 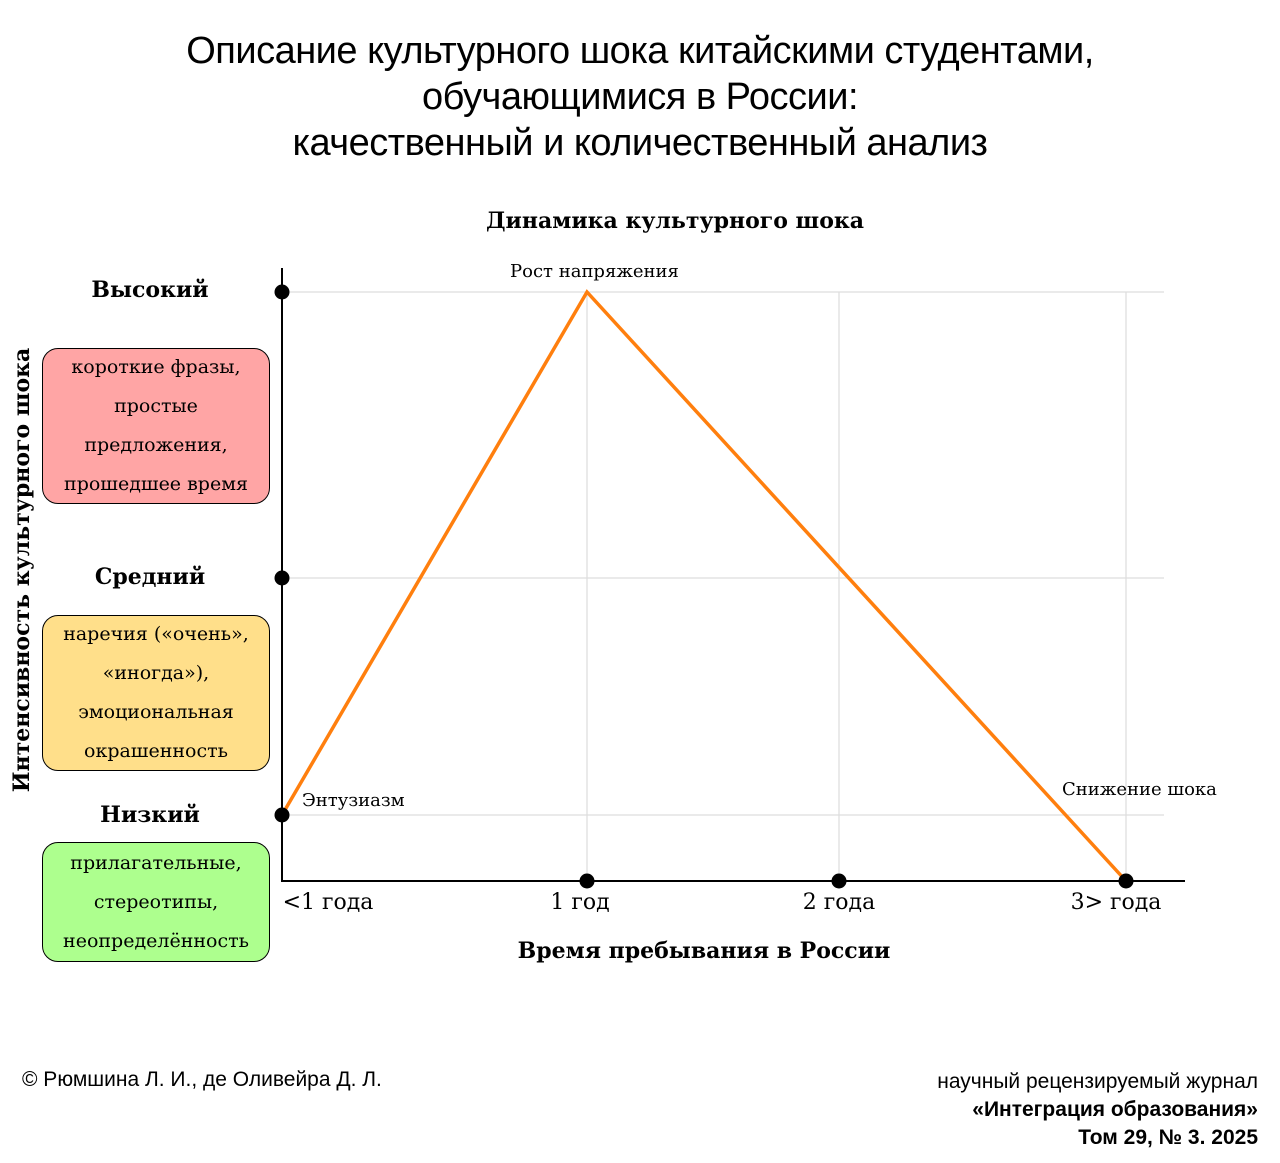 I want to click on x-tick-0: <1 года, so click(x=328, y=902).